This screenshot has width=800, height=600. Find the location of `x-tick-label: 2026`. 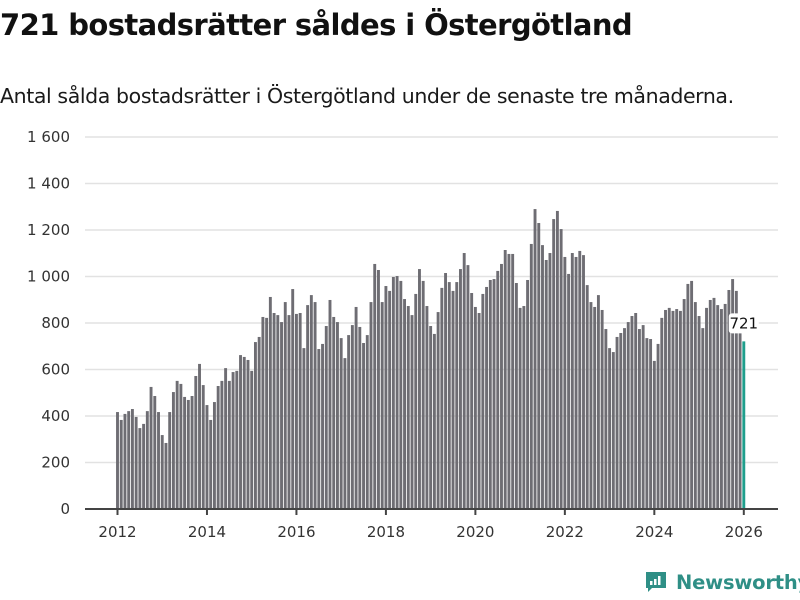

x-tick-label: 2026 is located at coordinates (744, 532).